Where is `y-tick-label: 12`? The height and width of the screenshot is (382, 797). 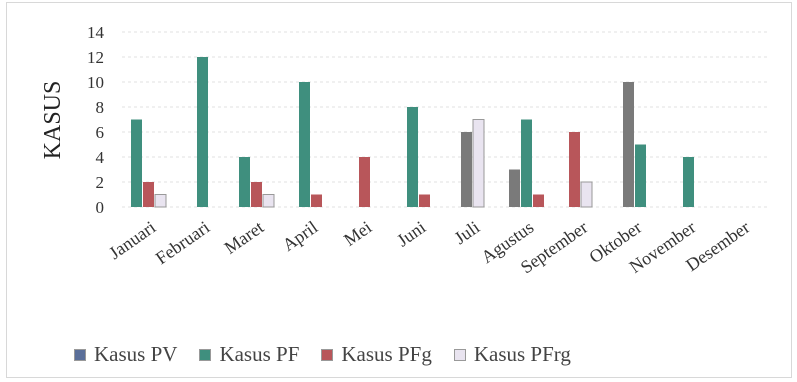
y-tick-label: 12 is located at coordinates (95, 57).